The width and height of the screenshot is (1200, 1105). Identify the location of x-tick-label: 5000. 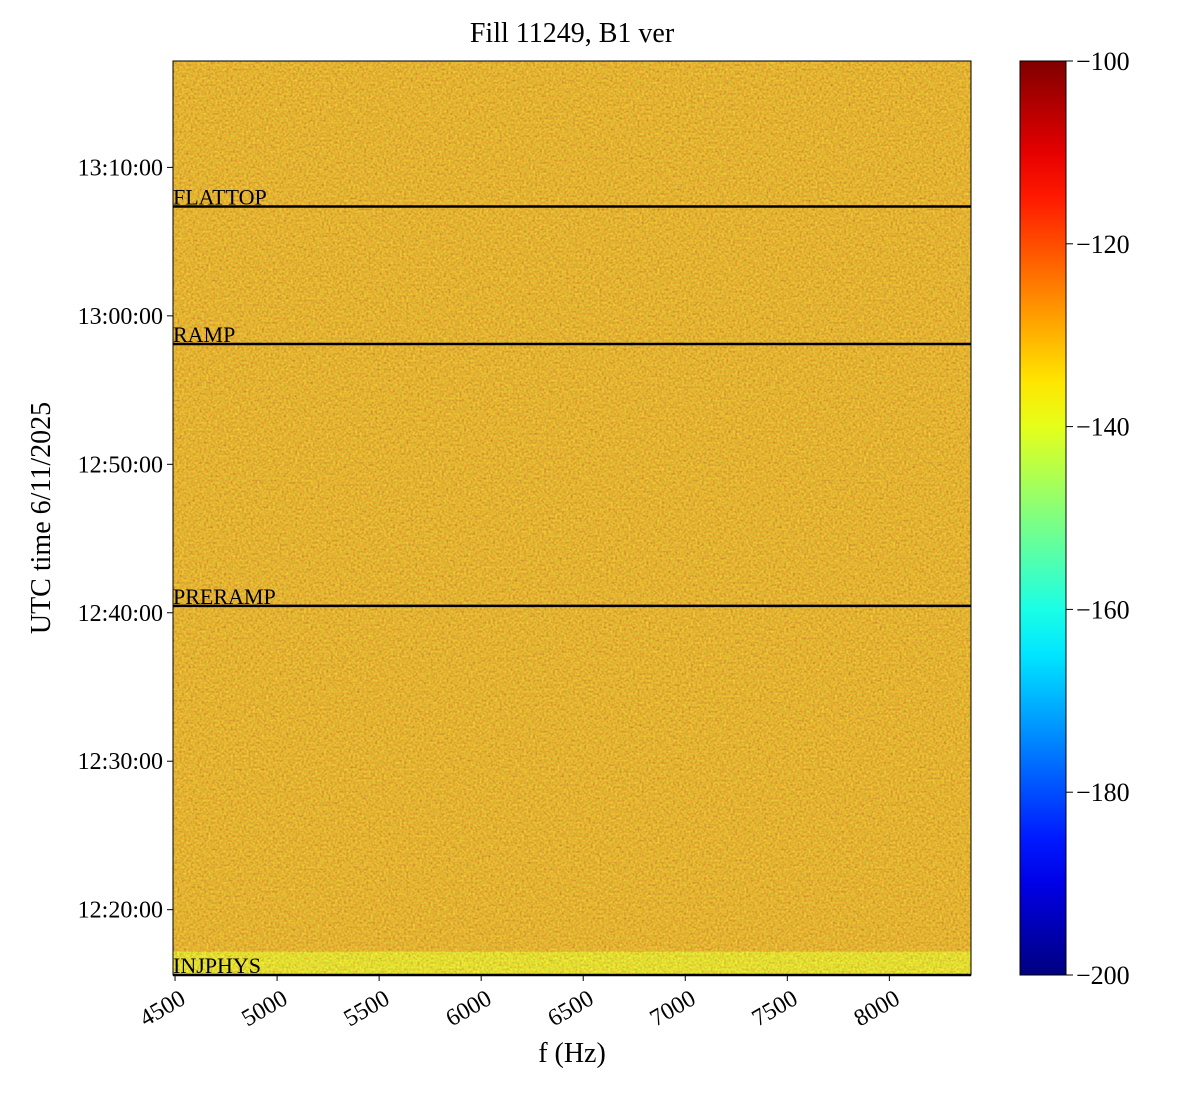
(265, 1009).